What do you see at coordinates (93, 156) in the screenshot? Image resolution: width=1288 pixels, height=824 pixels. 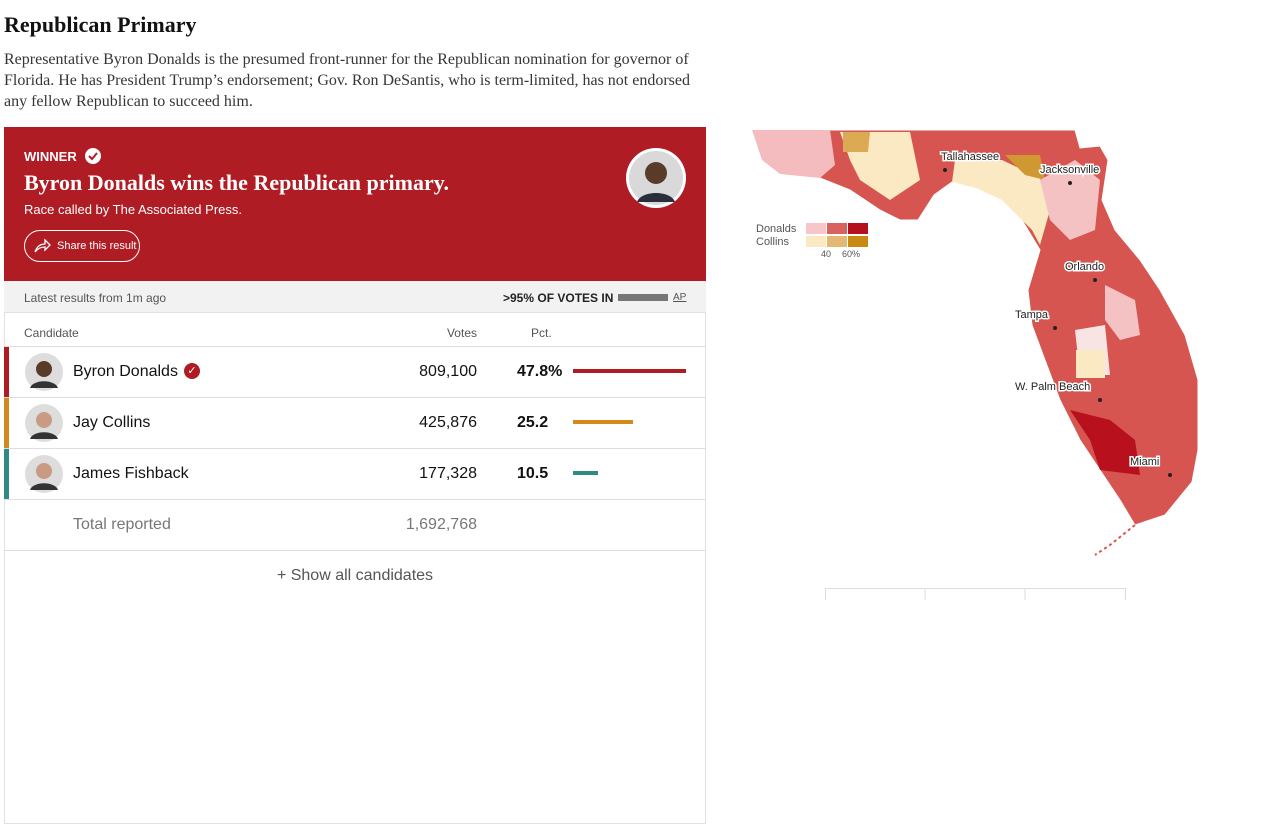 I see `check-icon` at bounding box center [93, 156].